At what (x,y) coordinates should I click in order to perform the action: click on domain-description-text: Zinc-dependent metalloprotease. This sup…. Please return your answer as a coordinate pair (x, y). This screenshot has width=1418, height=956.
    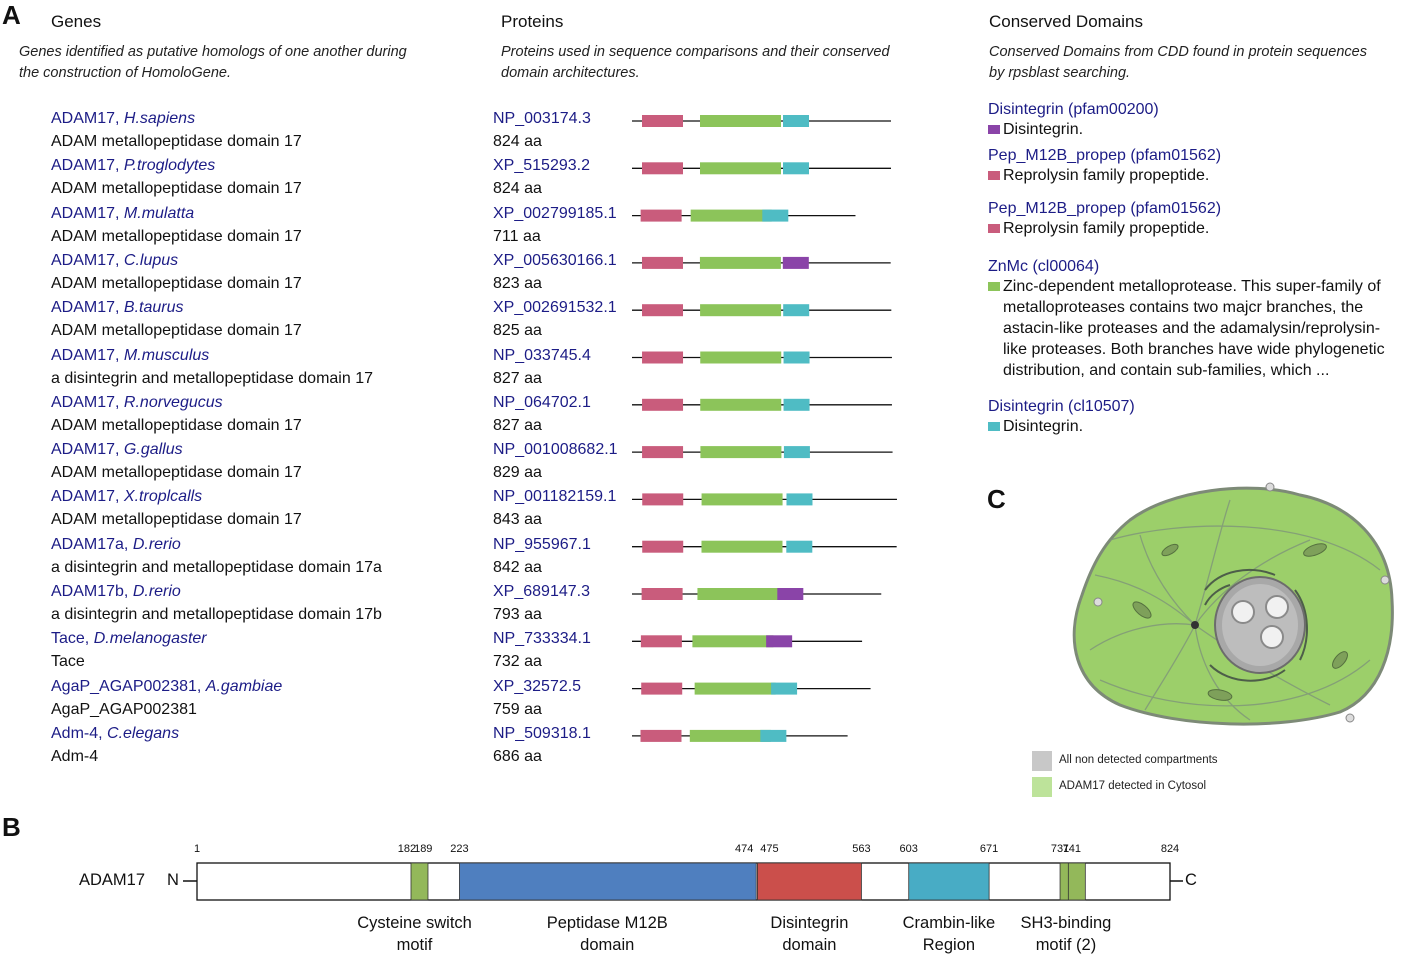
    Looking at the image, I should click on (1194, 328).